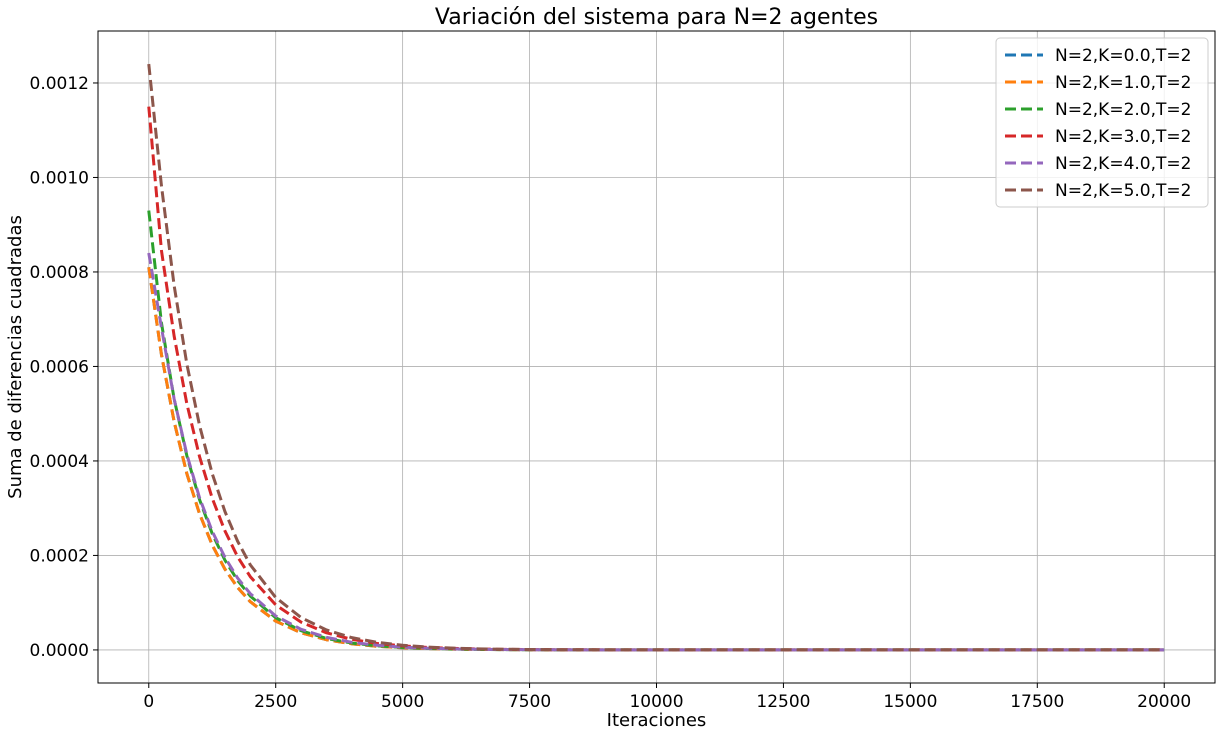 Image resolution: width=1225 pixels, height=742 pixels. I want to click on y-tick-label: 0.0010, so click(59, 178).